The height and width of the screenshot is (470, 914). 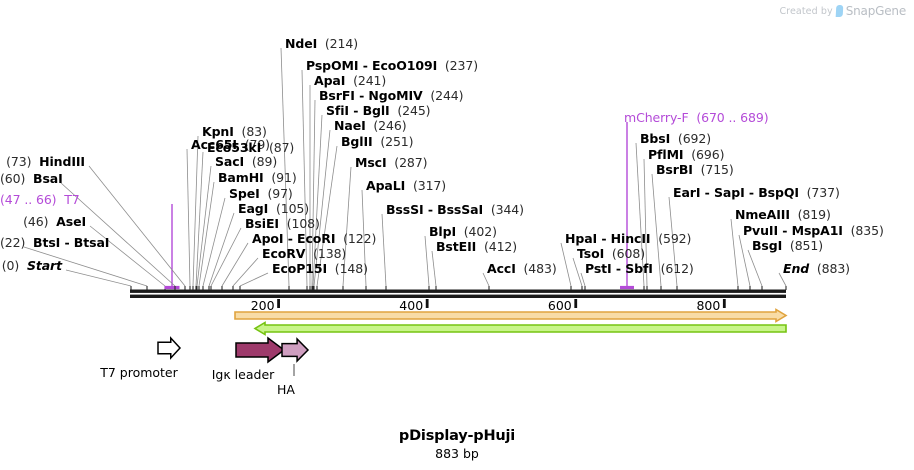 I want to click on ruler-group, so click(x=501, y=303).